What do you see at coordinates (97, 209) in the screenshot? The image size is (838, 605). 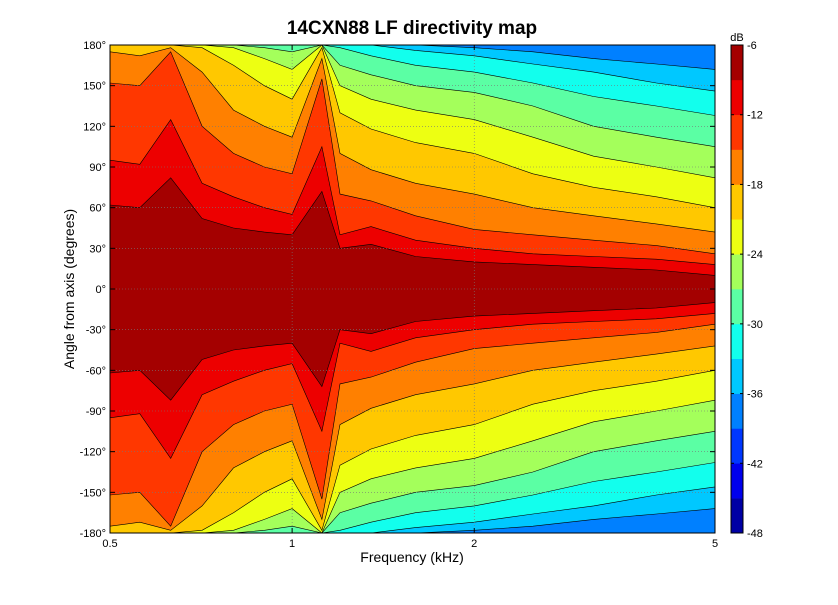 I see `y-tick-label: 60°` at bounding box center [97, 209].